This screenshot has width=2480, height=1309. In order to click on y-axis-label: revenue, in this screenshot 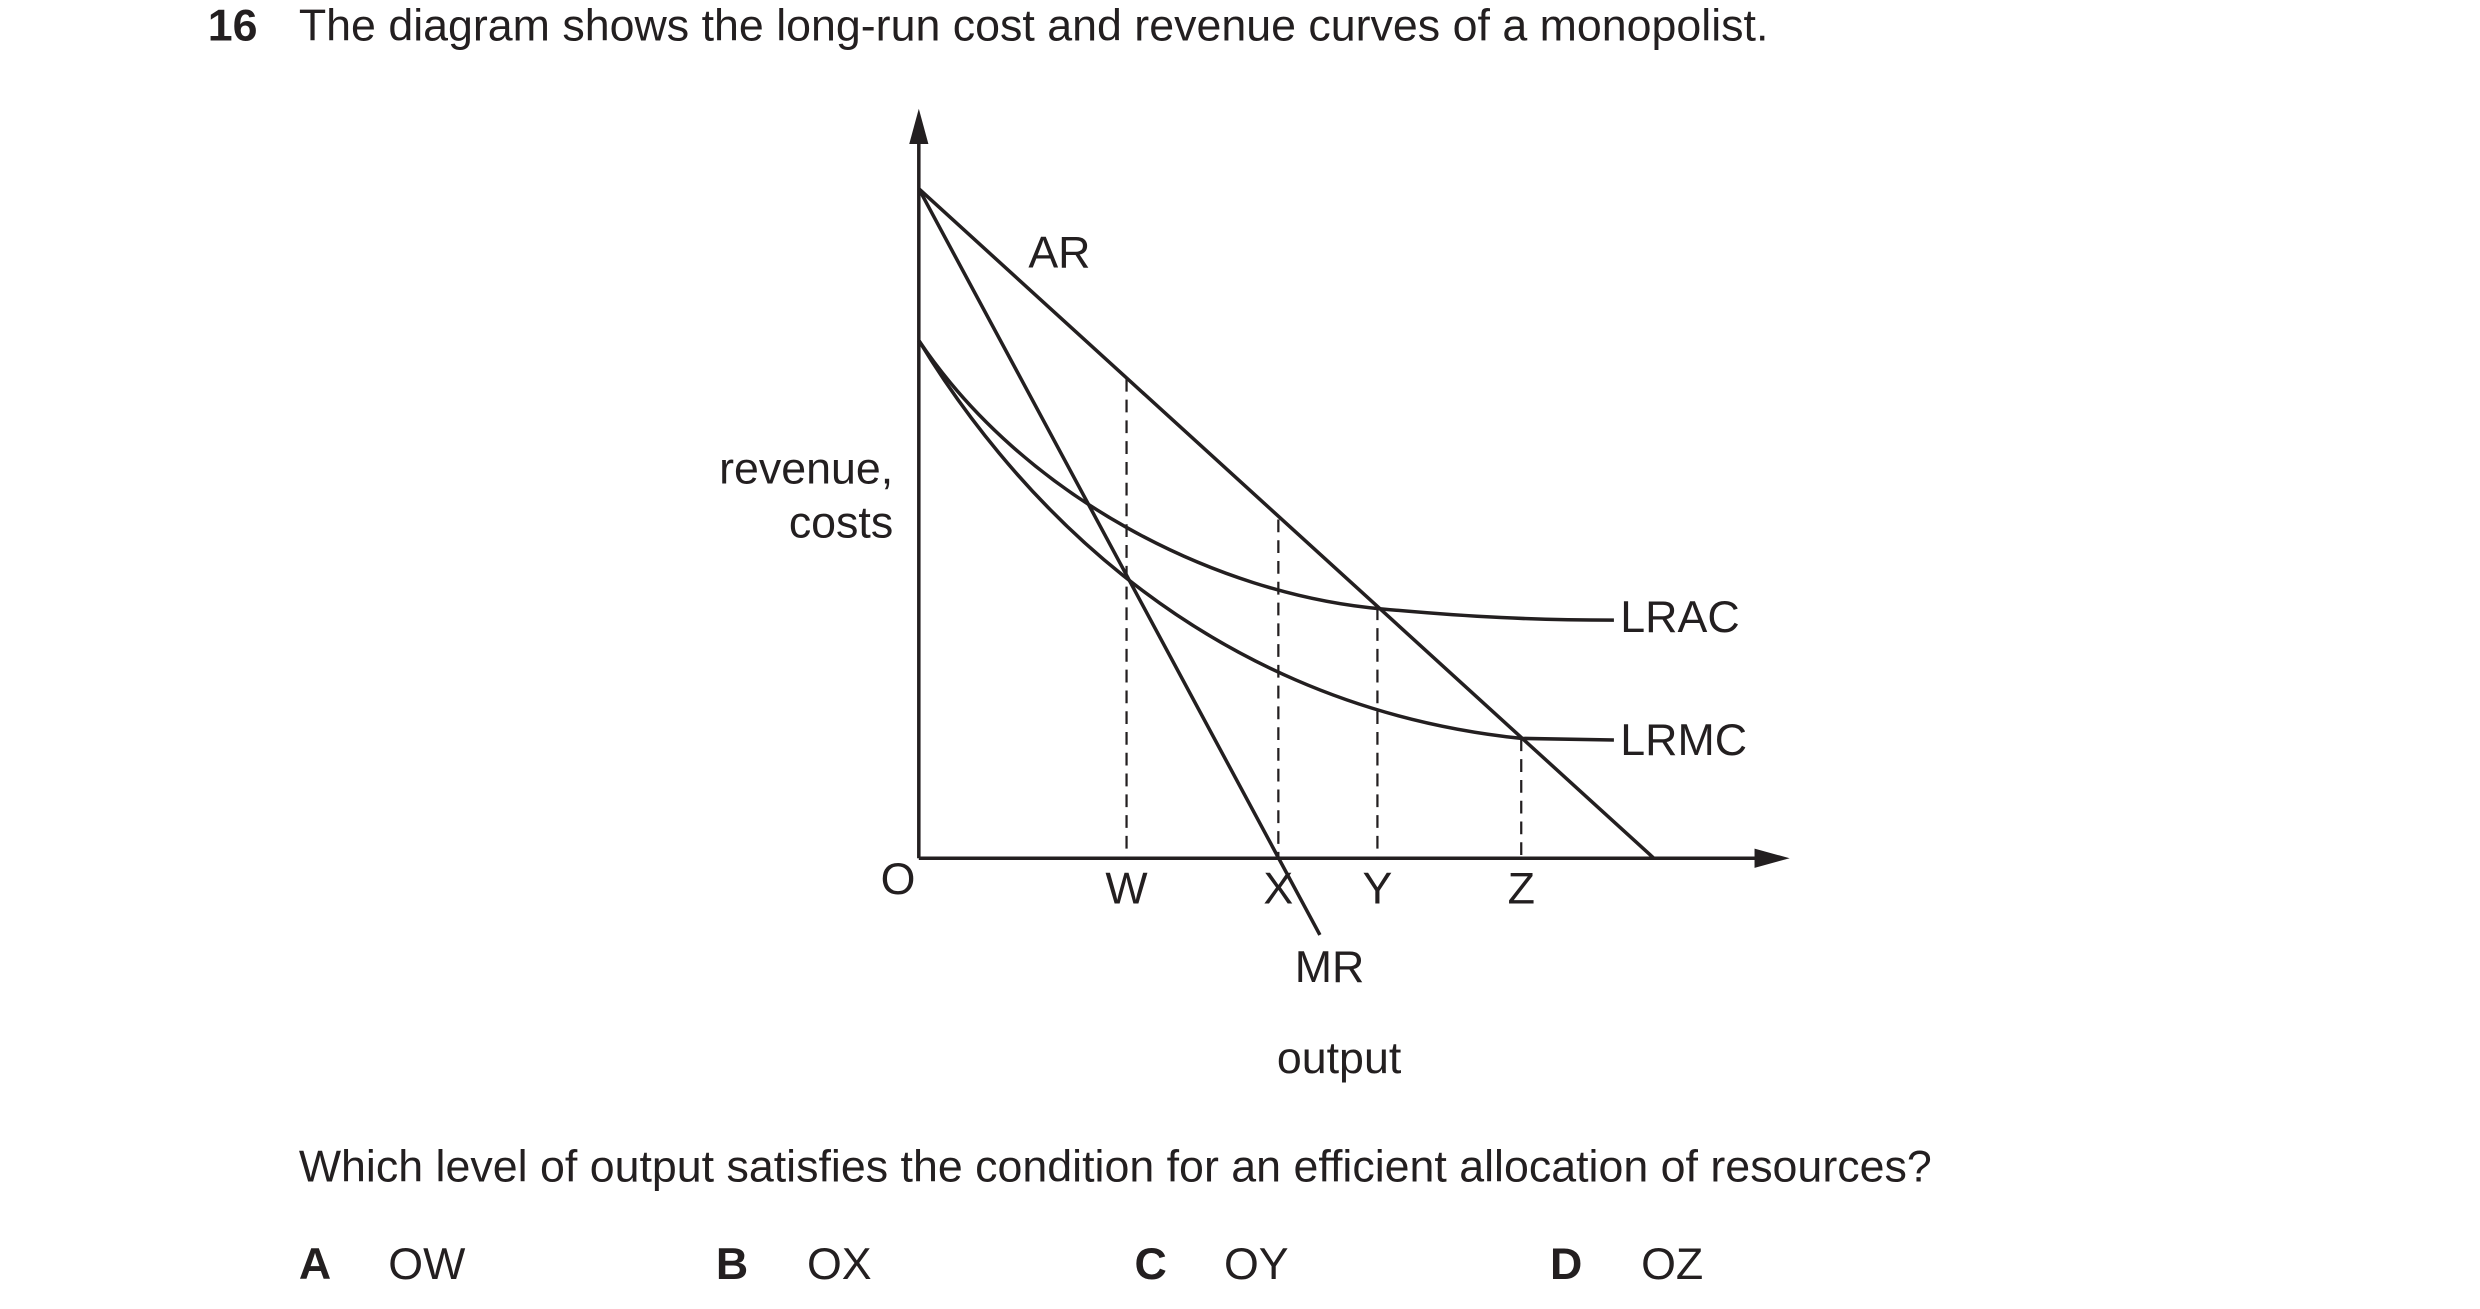, I will do `click(806, 468)`.